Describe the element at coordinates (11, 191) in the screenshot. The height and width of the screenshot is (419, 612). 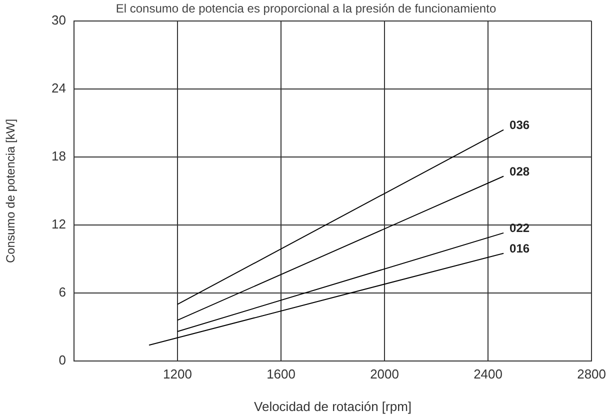
I see `y-axis-title: Consumo de potencia [kW]` at that location.